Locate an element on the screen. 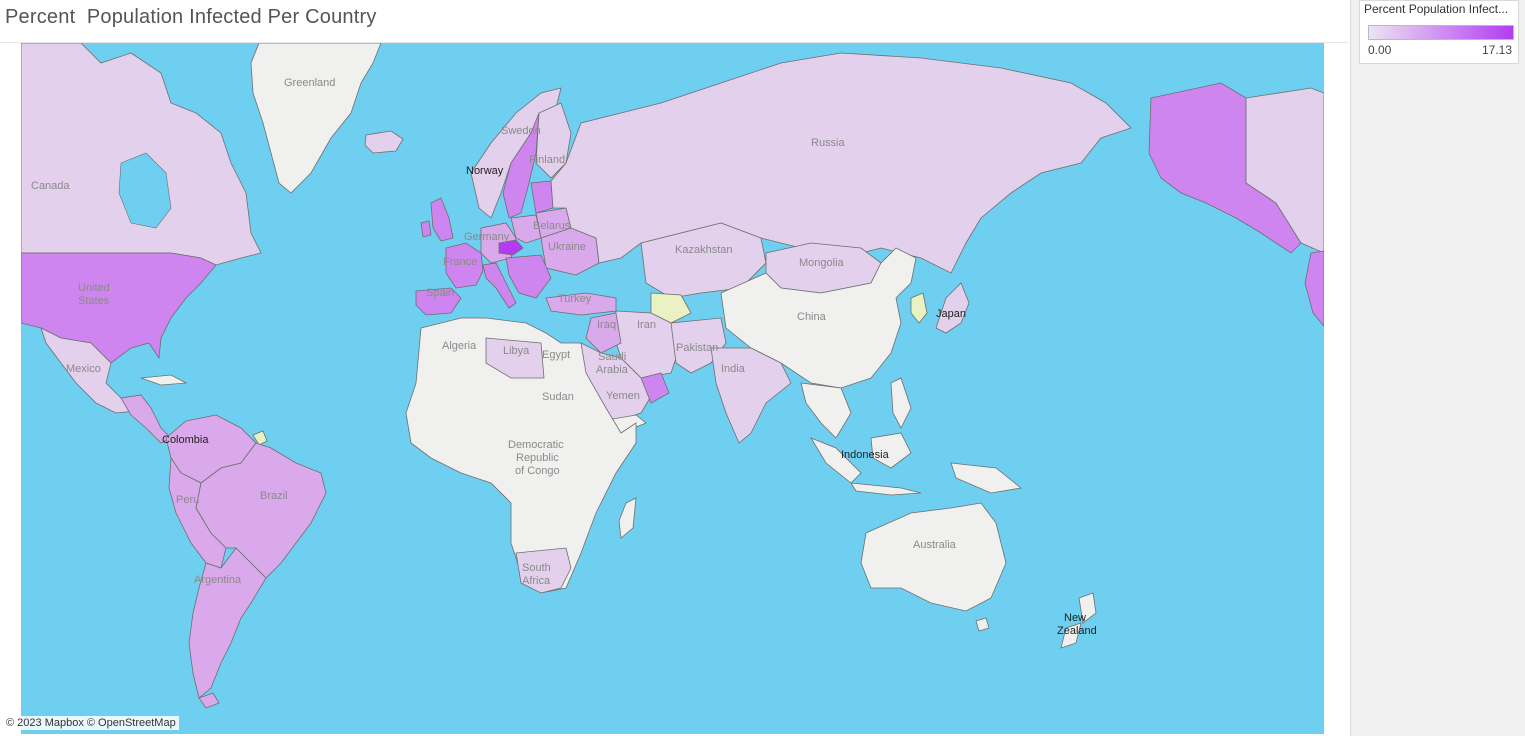  region-france is located at coordinates (464, 265).